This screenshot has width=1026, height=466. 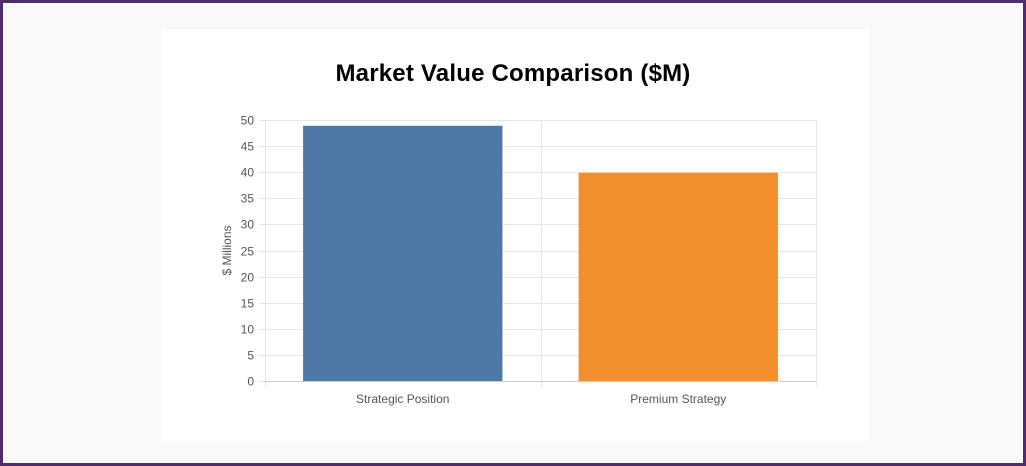 What do you see at coordinates (678, 399) in the screenshot?
I see `x-tick-label: Premium Strategy` at bounding box center [678, 399].